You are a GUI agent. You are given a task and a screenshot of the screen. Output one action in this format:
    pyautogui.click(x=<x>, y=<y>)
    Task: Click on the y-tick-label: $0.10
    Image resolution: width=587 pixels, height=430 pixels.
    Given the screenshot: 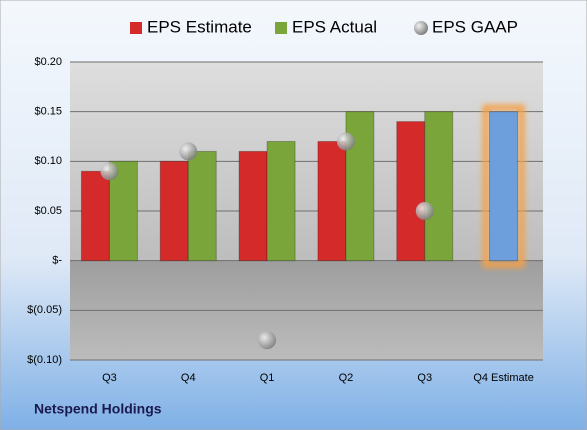 What is the action you would take?
    pyautogui.click(x=48, y=161)
    